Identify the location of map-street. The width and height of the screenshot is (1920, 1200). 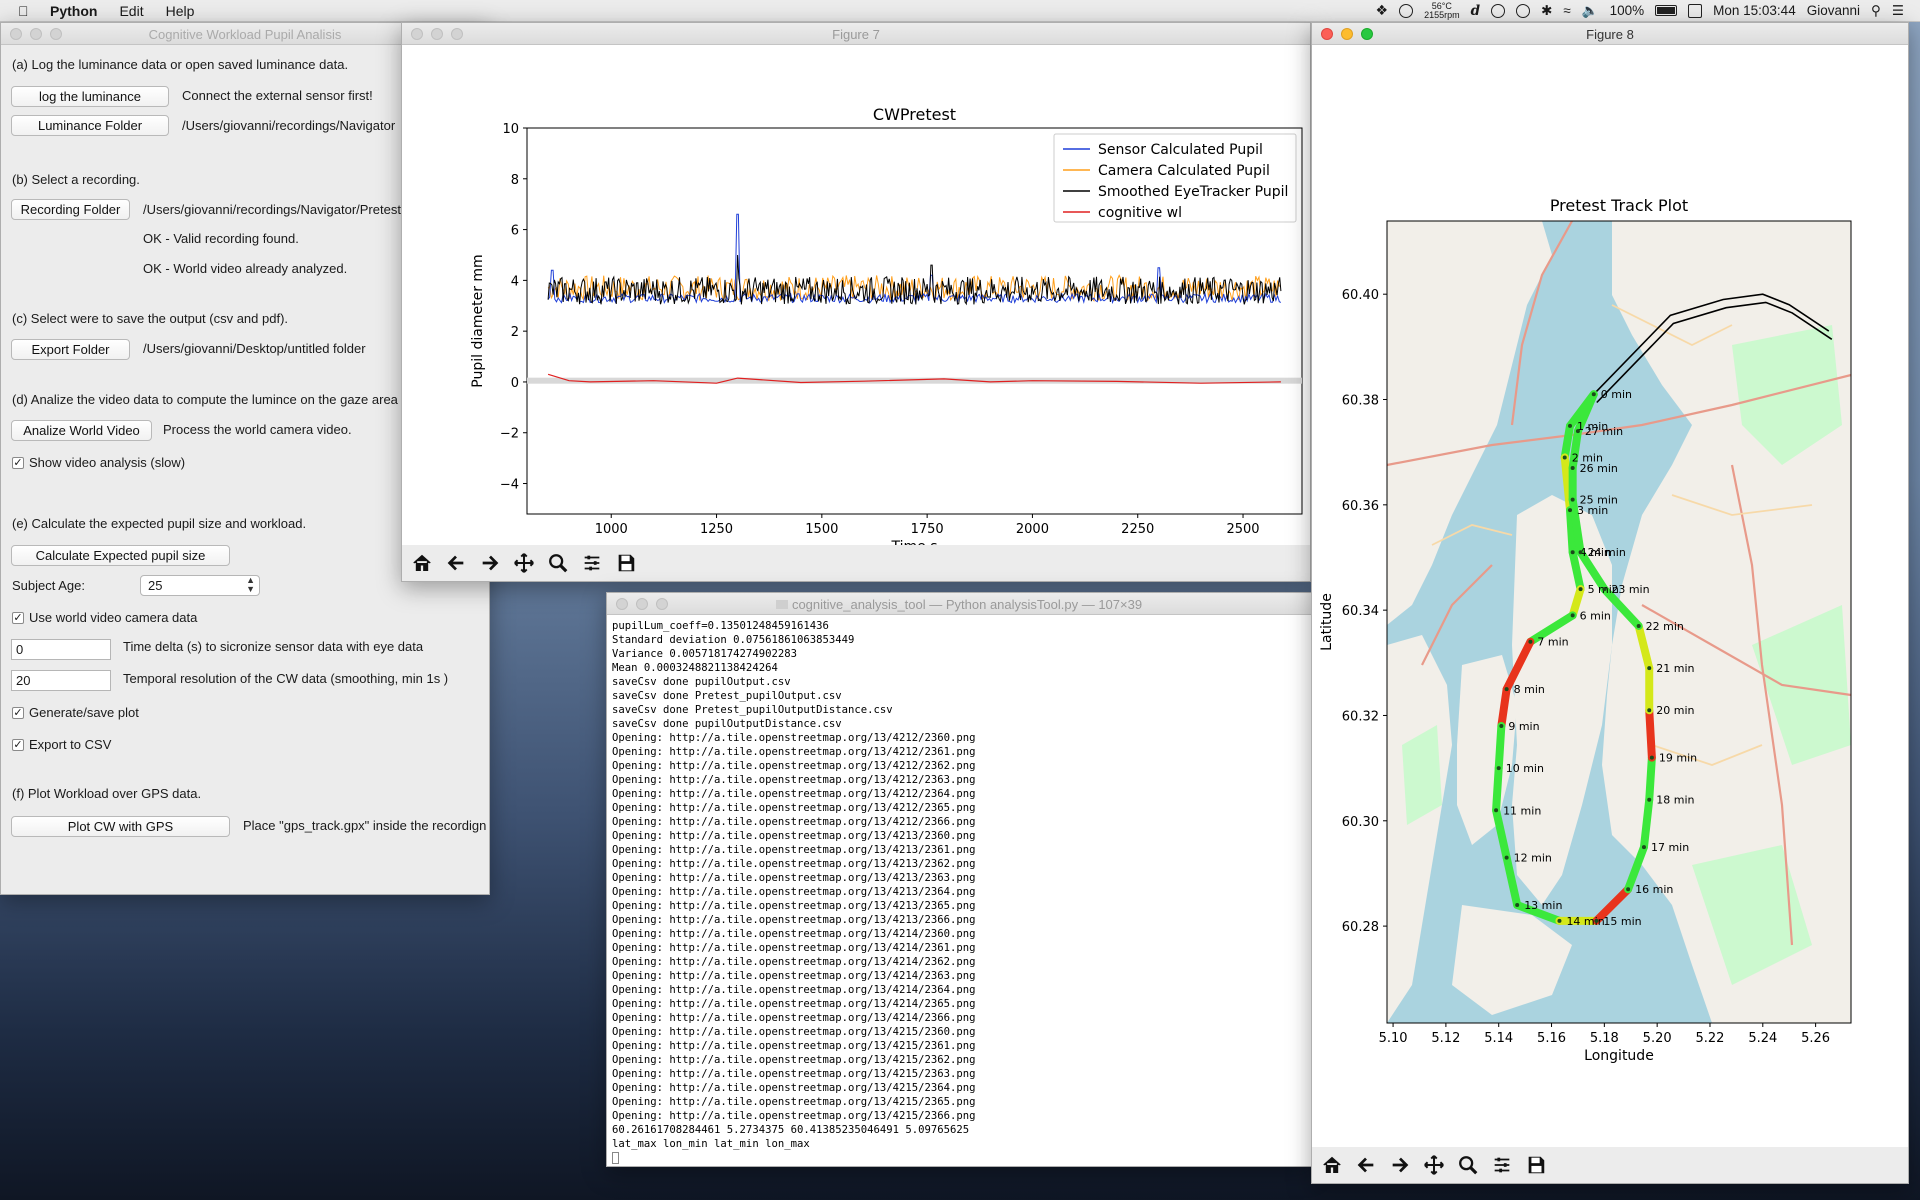
(1472, 535).